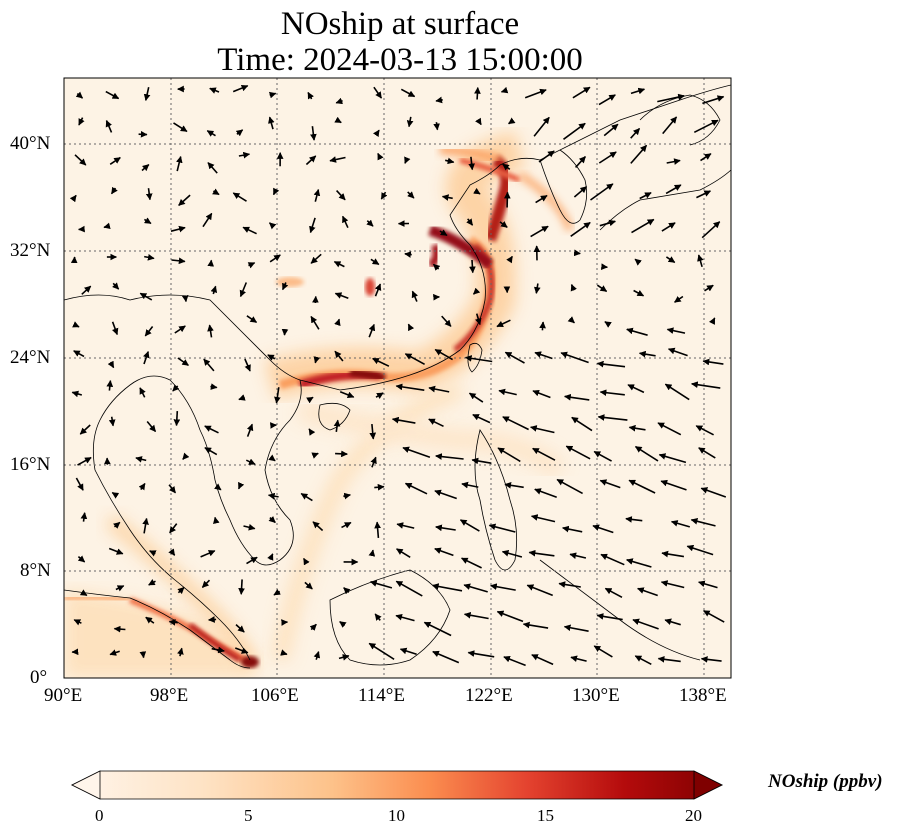 The height and width of the screenshot is (836, 904). Describe the element at coordinates (30, 143) in the screenshot. I see `lat-tick-label: 40°N` at that location.